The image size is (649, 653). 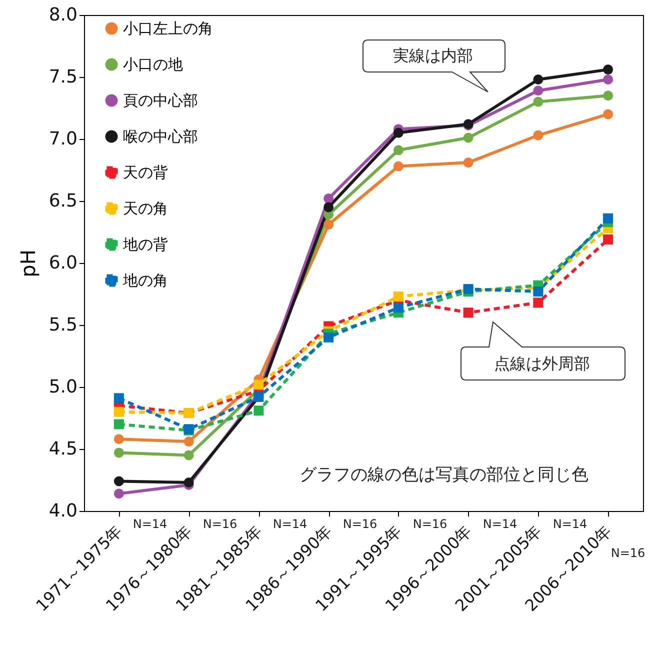 I want to click on legend-label: 天の背, so click(x=145, y=173).